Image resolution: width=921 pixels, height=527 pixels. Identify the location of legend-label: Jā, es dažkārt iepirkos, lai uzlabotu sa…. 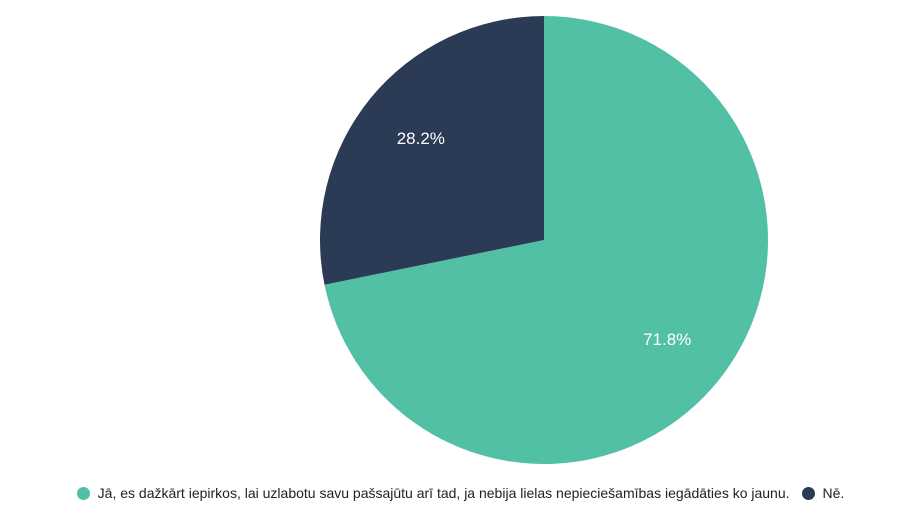
(443, 493).